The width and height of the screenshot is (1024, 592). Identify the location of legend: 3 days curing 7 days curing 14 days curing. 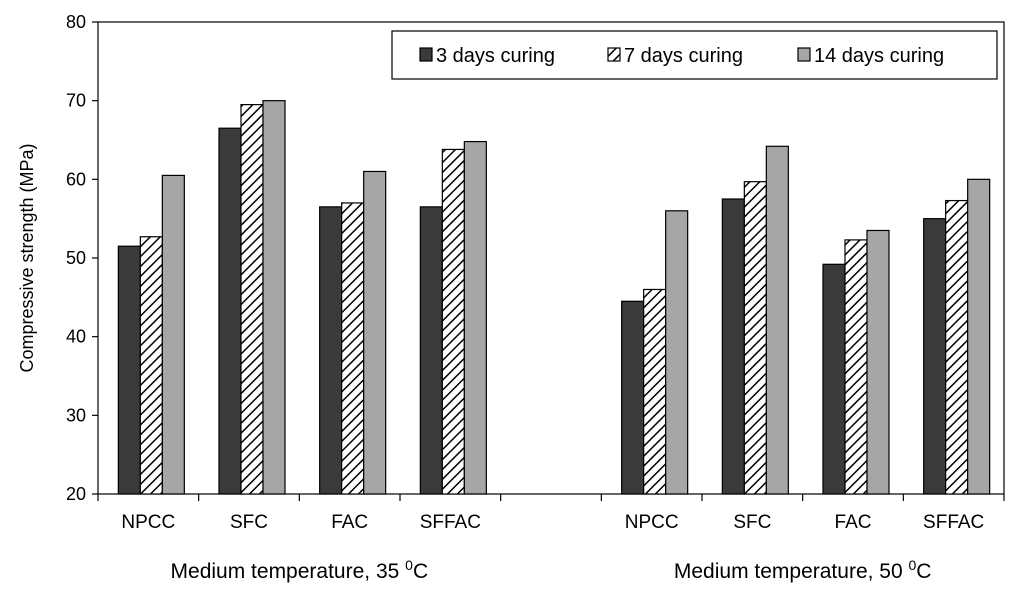
(694, 55).